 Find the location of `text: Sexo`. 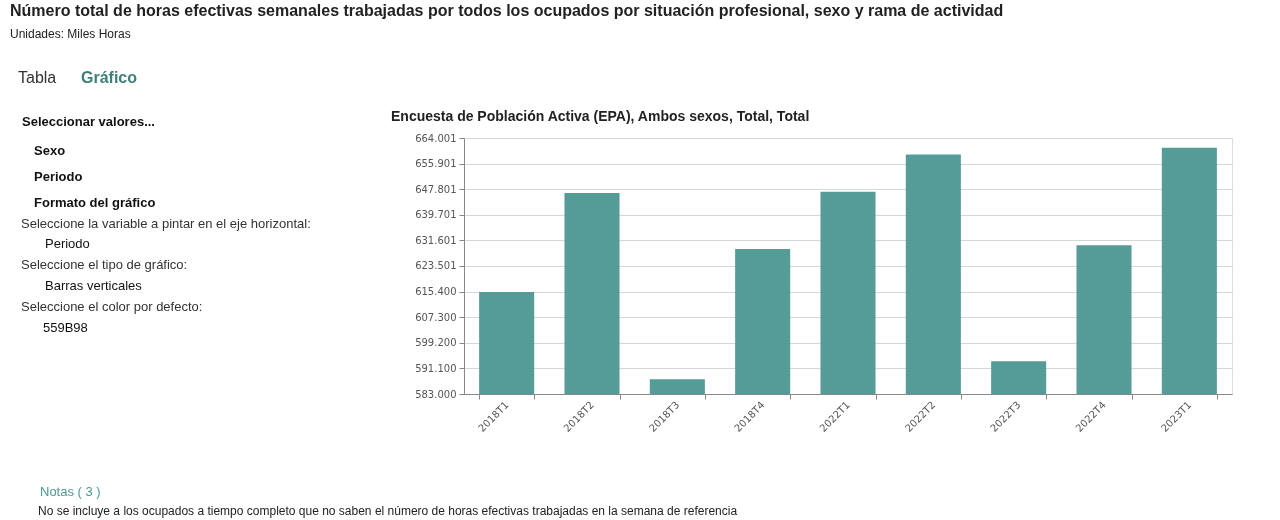

text: Sexo is located at coordinates (50, 150).